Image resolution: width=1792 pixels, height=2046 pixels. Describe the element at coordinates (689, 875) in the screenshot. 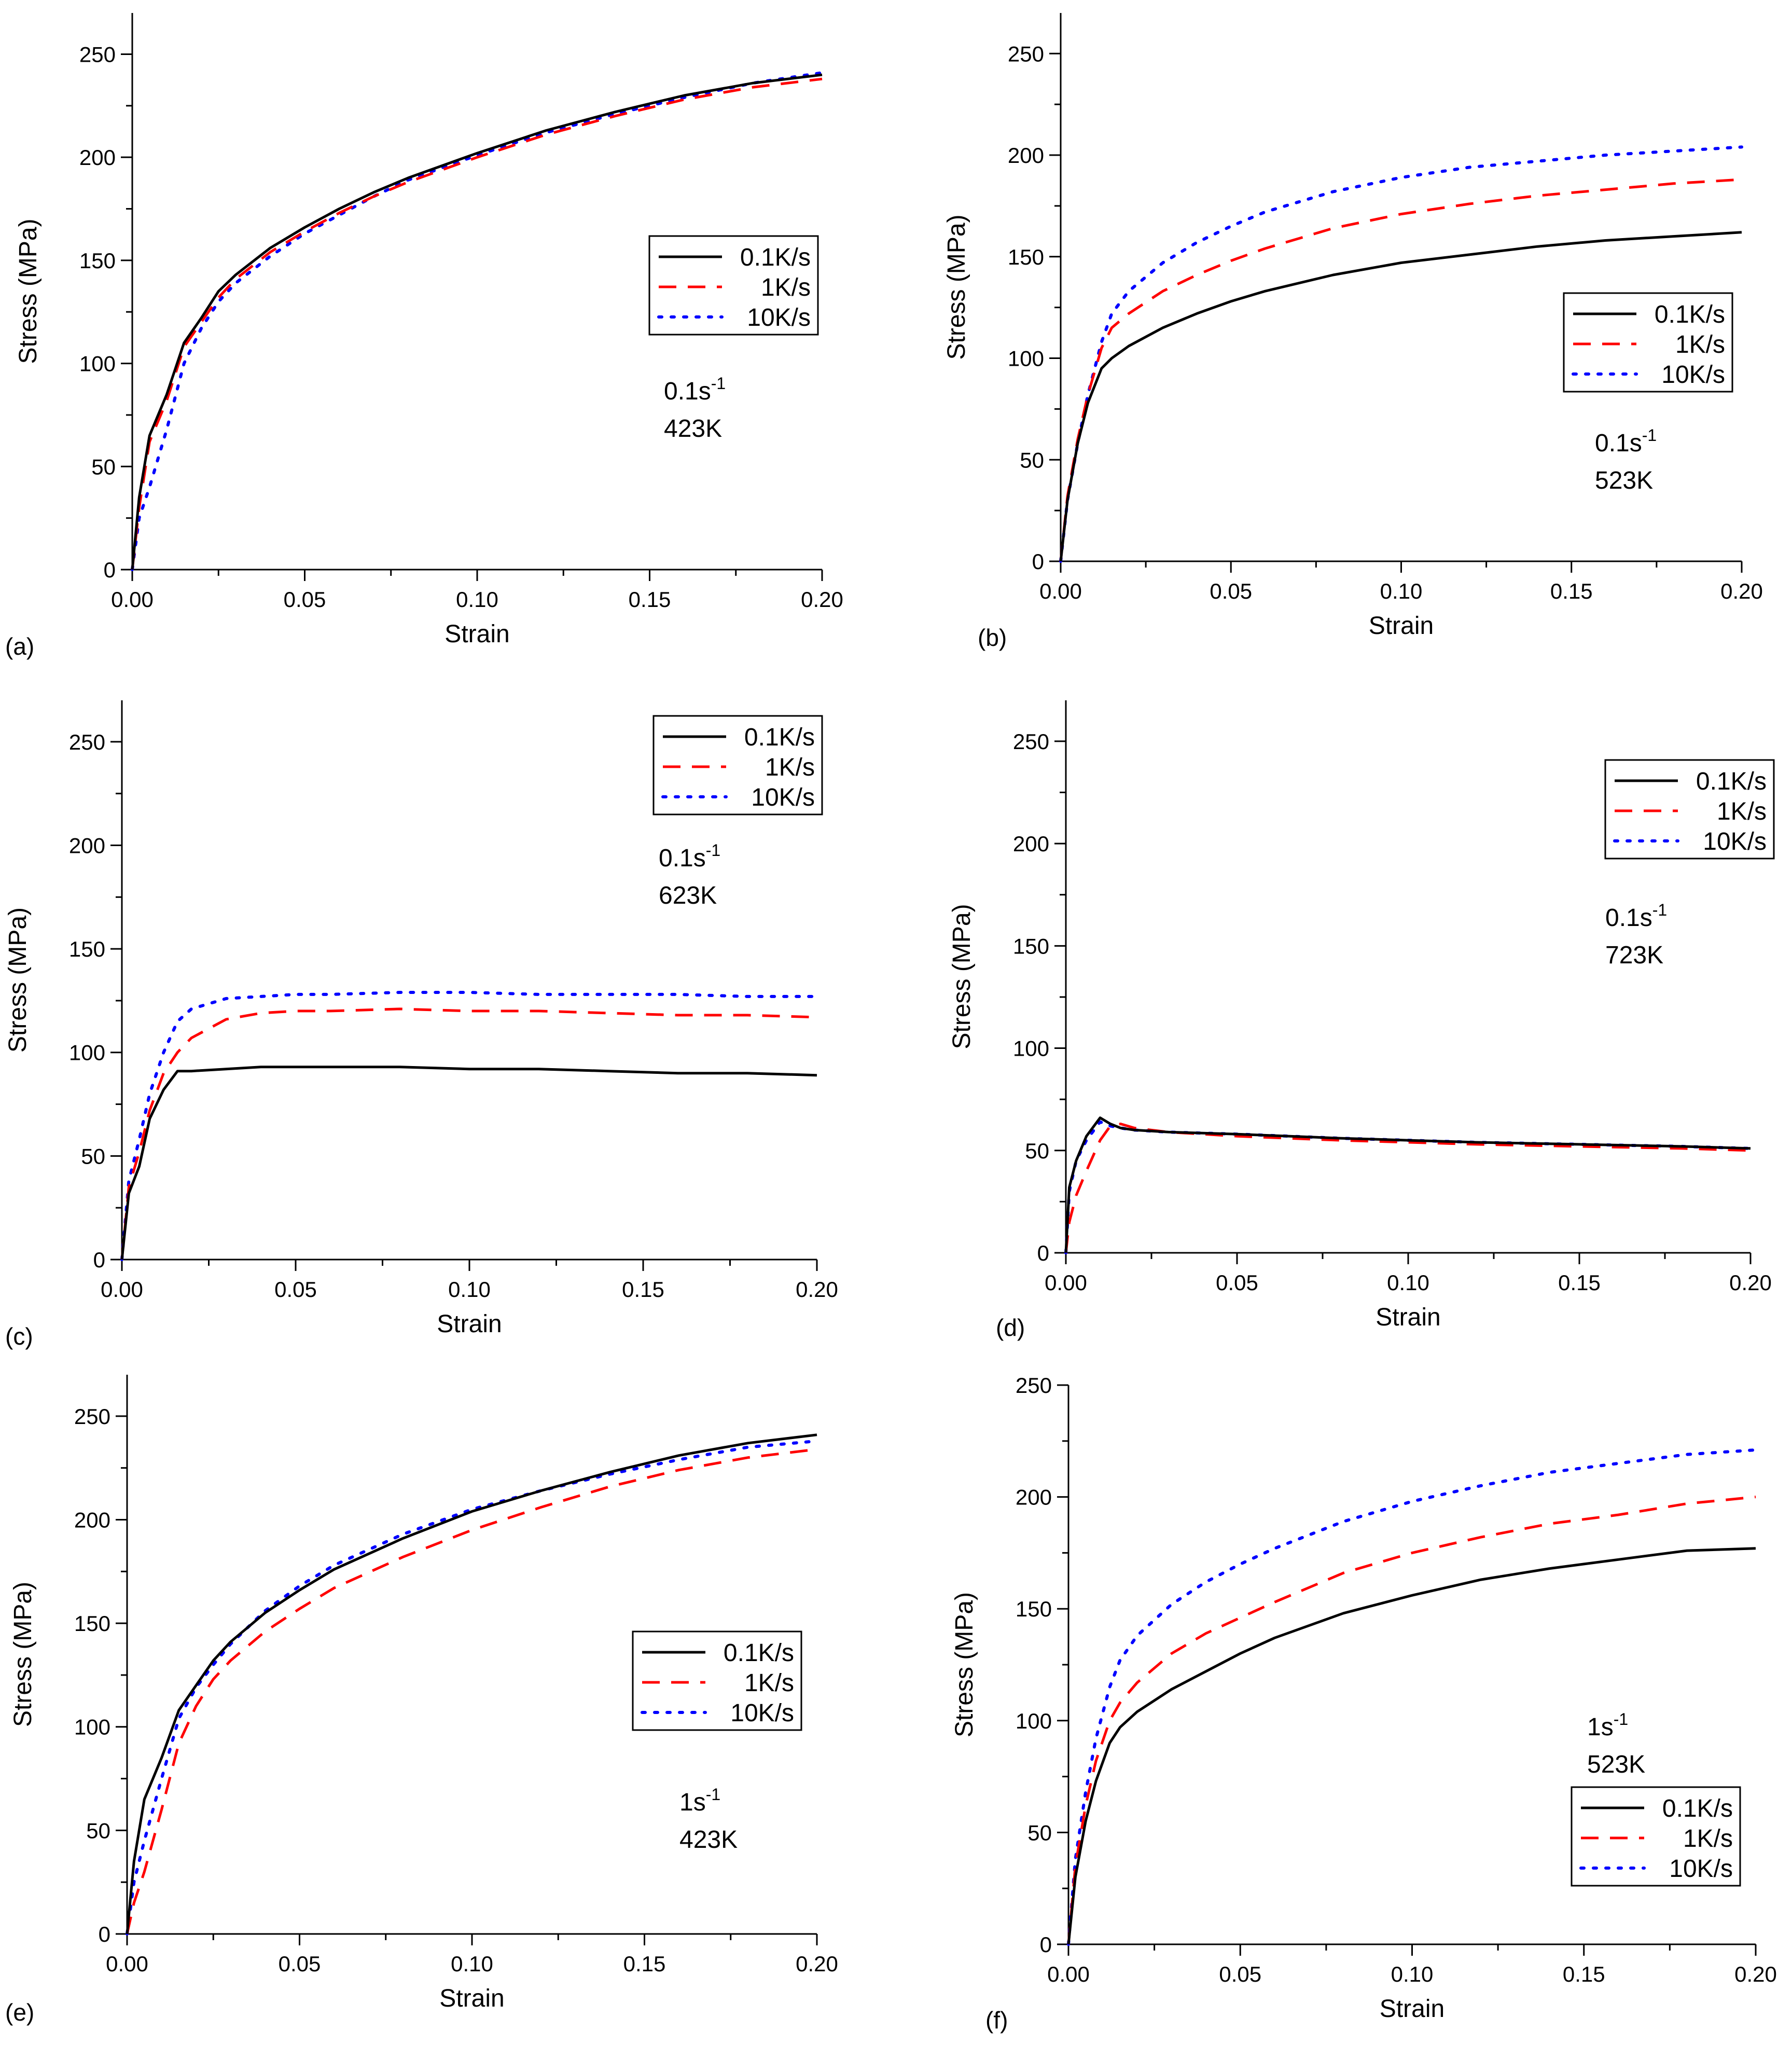

I see `condition-annotation: 0.1s-1 623K` at that location.